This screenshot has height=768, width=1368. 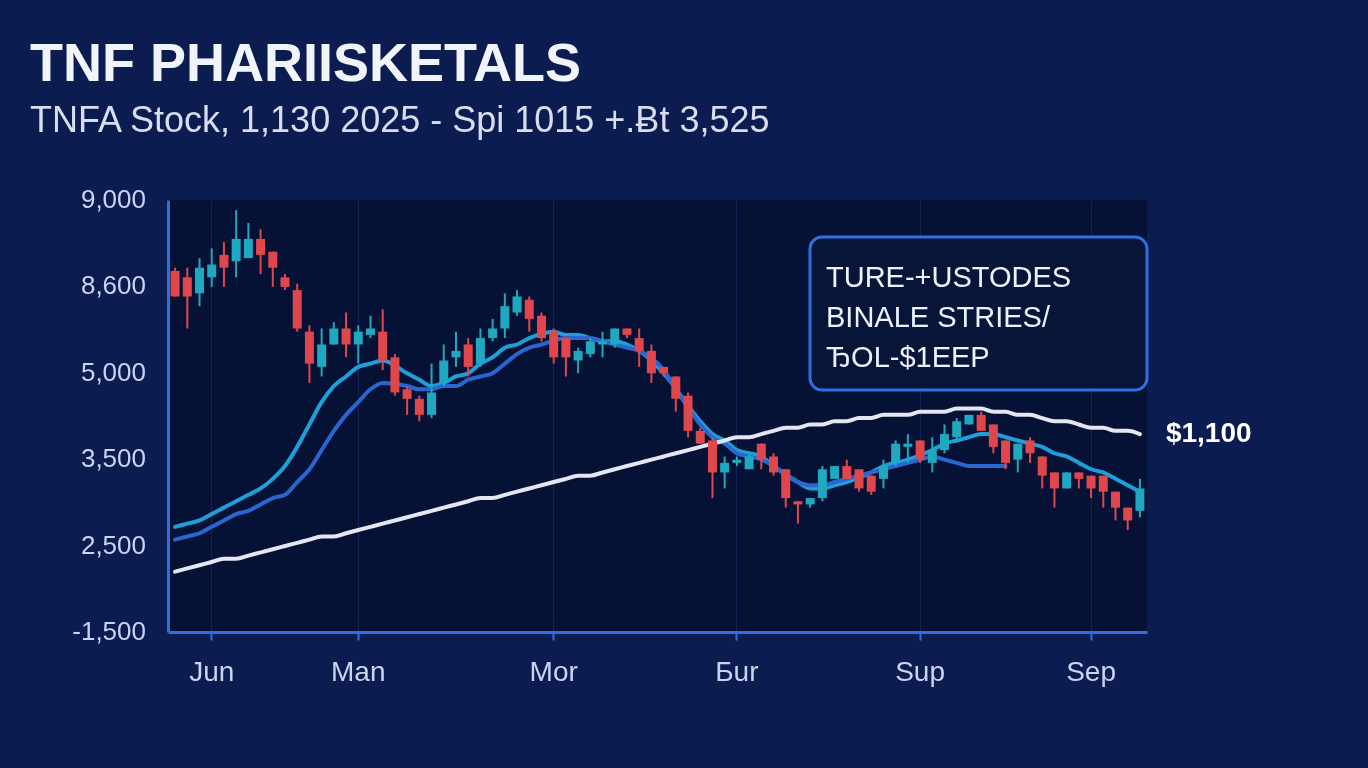 I want to click on text: 3,500, so click(x=113, y=458).